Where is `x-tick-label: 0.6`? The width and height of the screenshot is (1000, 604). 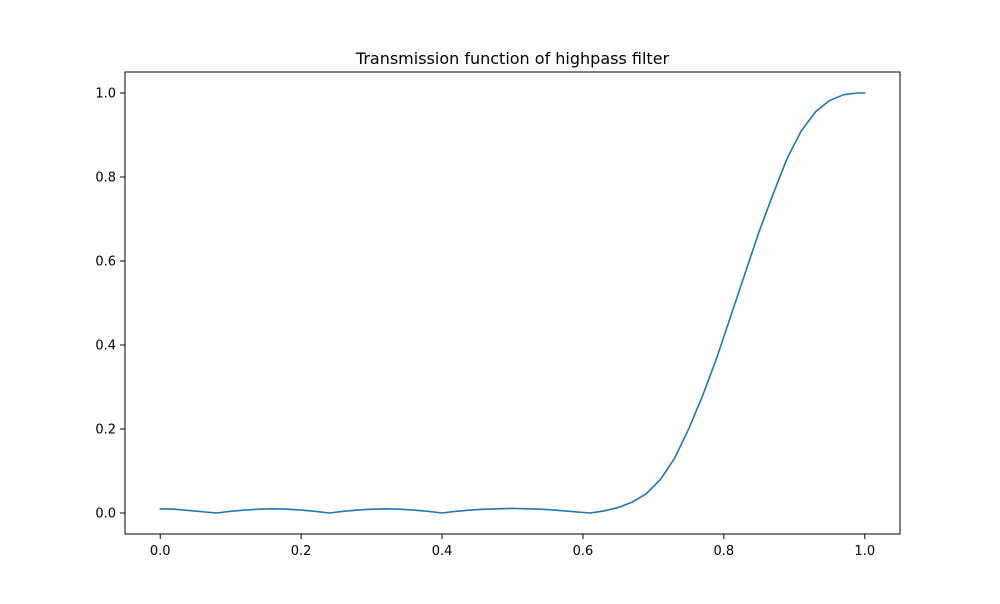 x-tick-label: 0.6 is located at coordinates (583, 551).